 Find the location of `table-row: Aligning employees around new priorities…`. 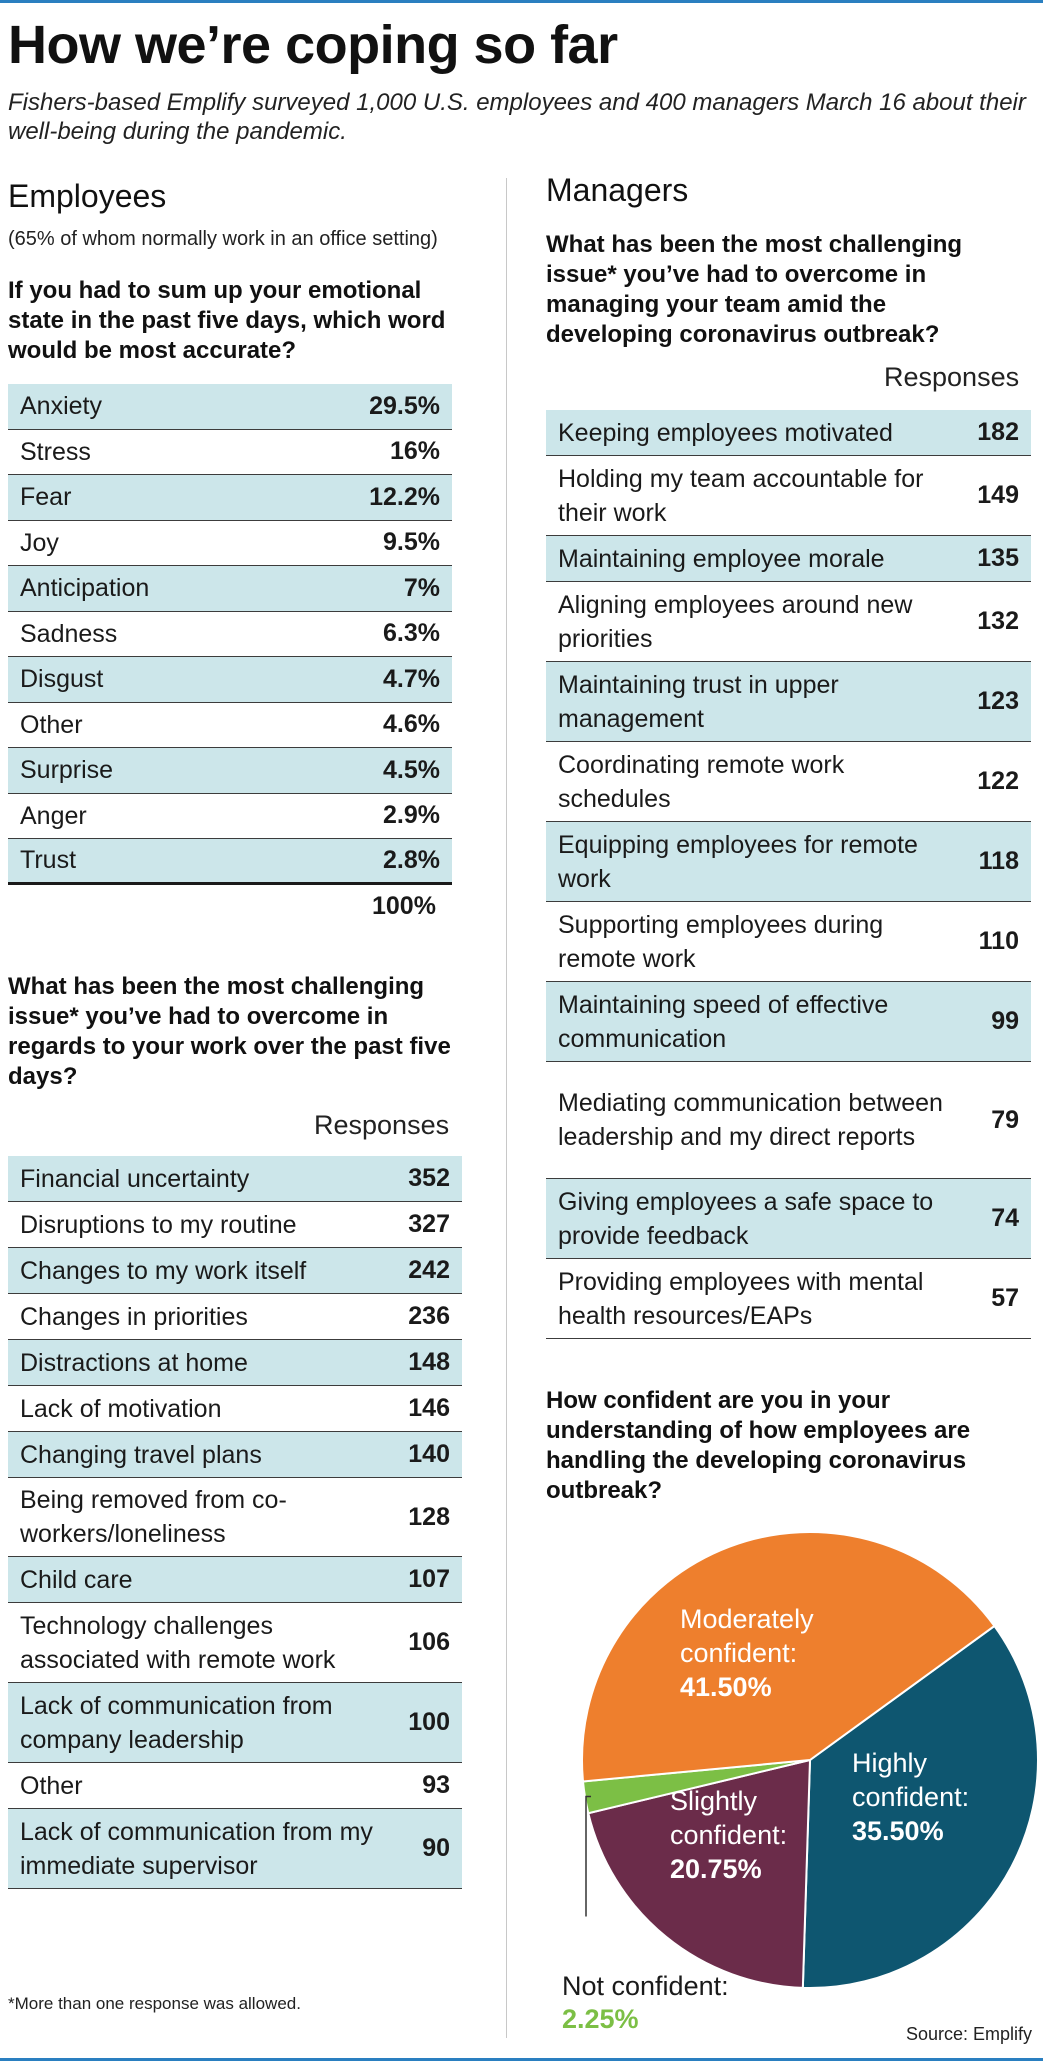

table-row: Aligning employees around new priorities… is located at coordinates (788, 622).